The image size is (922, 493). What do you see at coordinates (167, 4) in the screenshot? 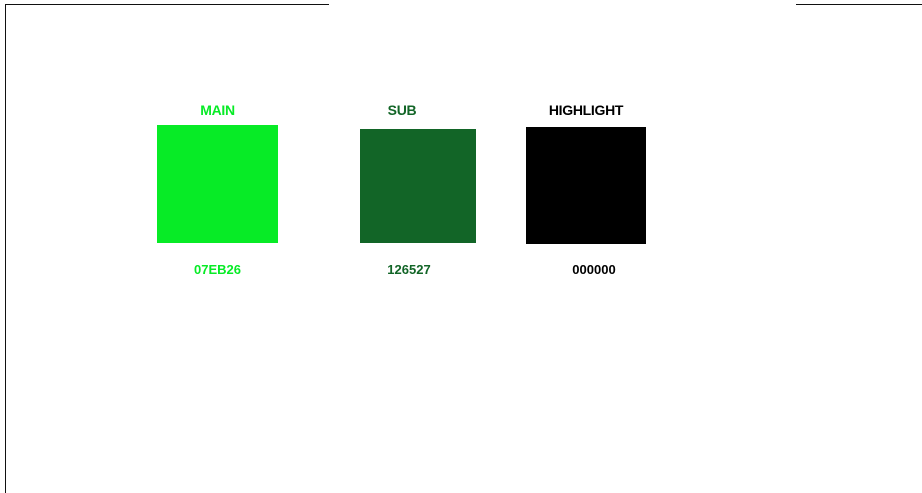
I see `frame-border-top` at bounding box center [167, 4].